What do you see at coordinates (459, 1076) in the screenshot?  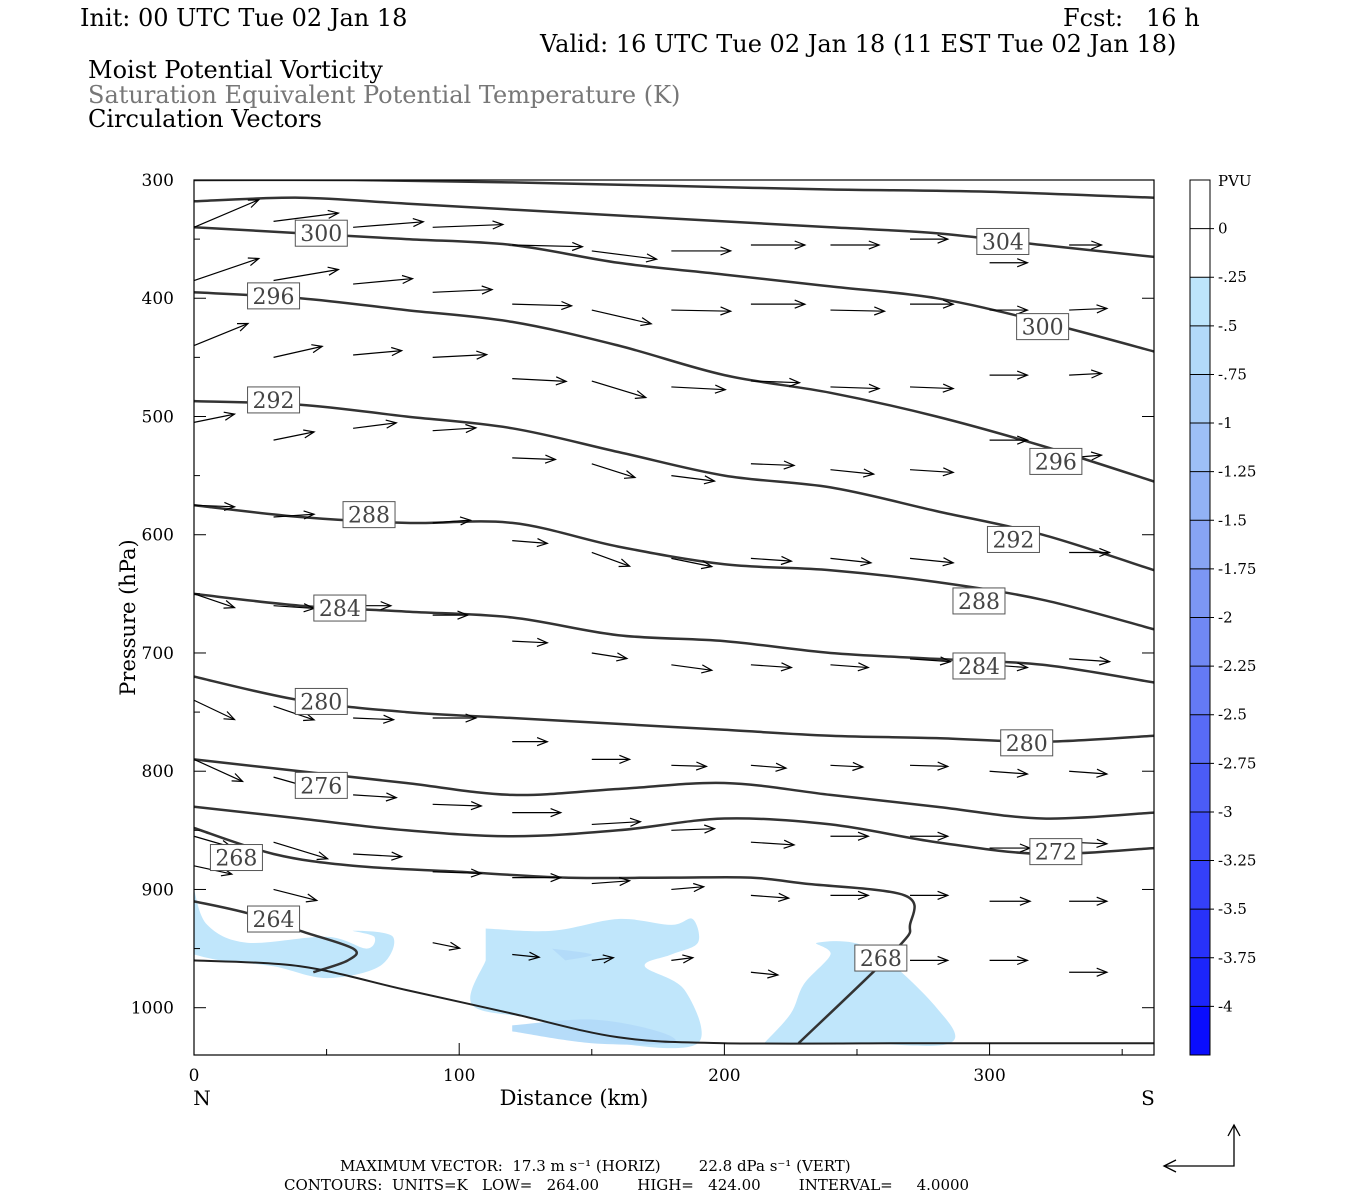 I see `x-tick-label: 100` at bounding box center [459, 1076].